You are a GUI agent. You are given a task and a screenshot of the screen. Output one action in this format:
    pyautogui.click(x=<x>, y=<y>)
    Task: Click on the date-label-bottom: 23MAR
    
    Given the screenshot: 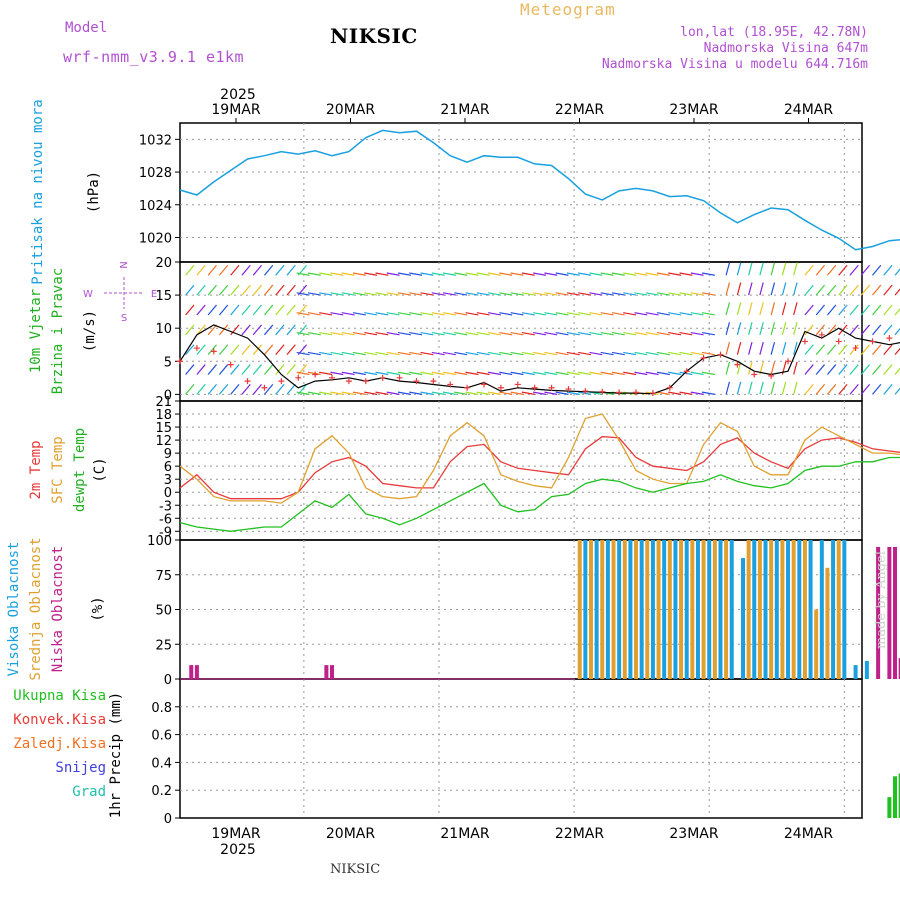 What is the action you would take?
    pyautogui.click(x=693, y=834)
    